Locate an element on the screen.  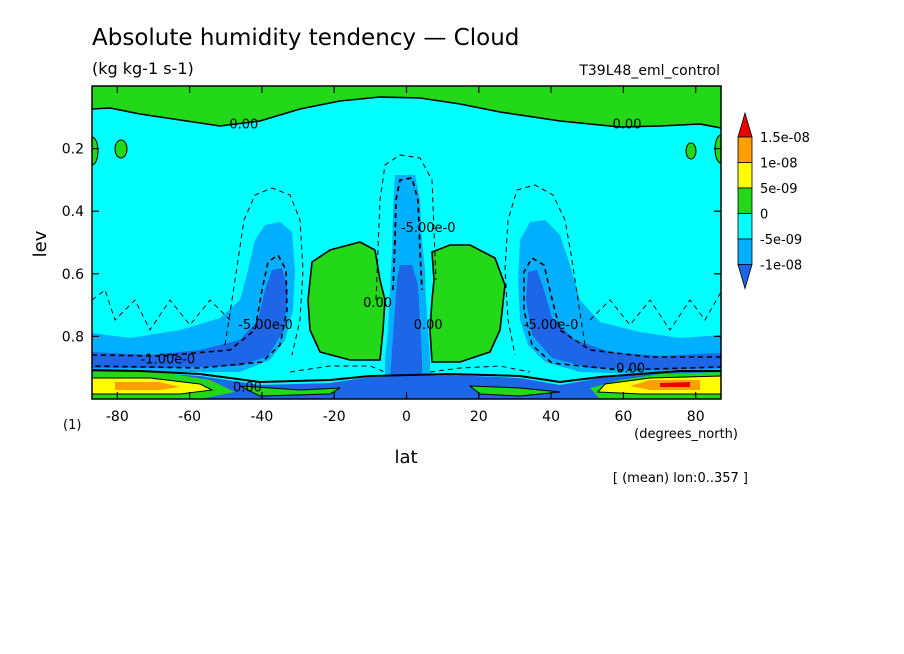
y-axis-label: lev is located at coordinates (40, 243).